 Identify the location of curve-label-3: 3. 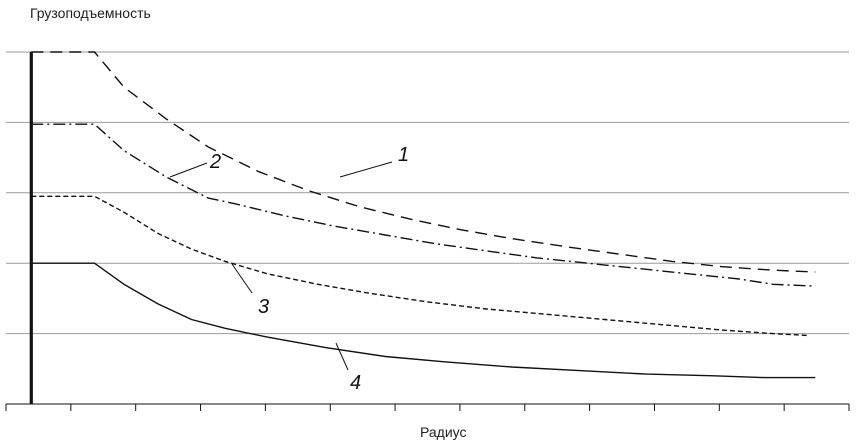
(263, 307).